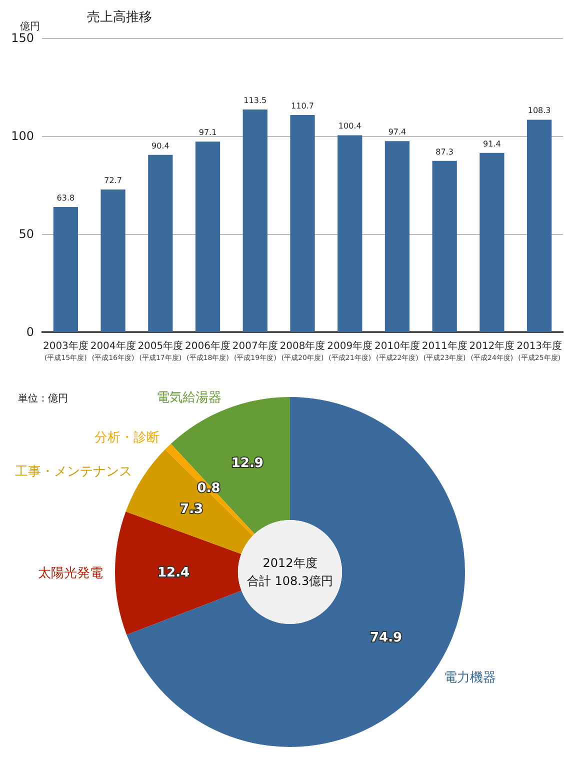 Image resolution: width=573 pixels, height=758 pixels. What do you see at coordinates (208, 488) in the screenshot?
I see `data-label: 0.8` at bounding box center [208, 488].